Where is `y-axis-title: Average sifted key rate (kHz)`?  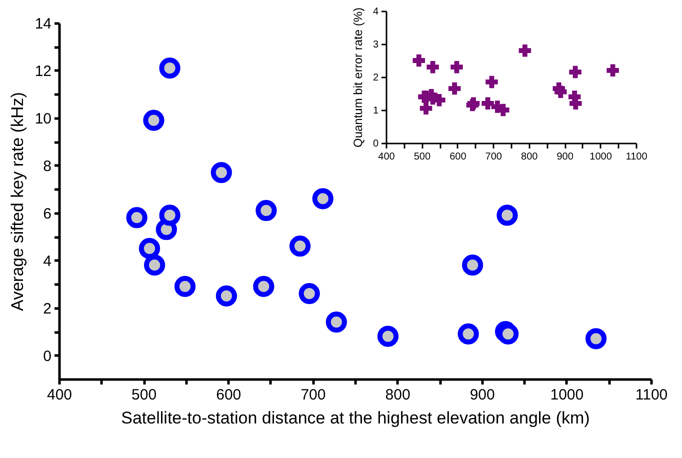
y-axis-title: Average sifted key rate (kHz) is located at coordinates (17, 201).